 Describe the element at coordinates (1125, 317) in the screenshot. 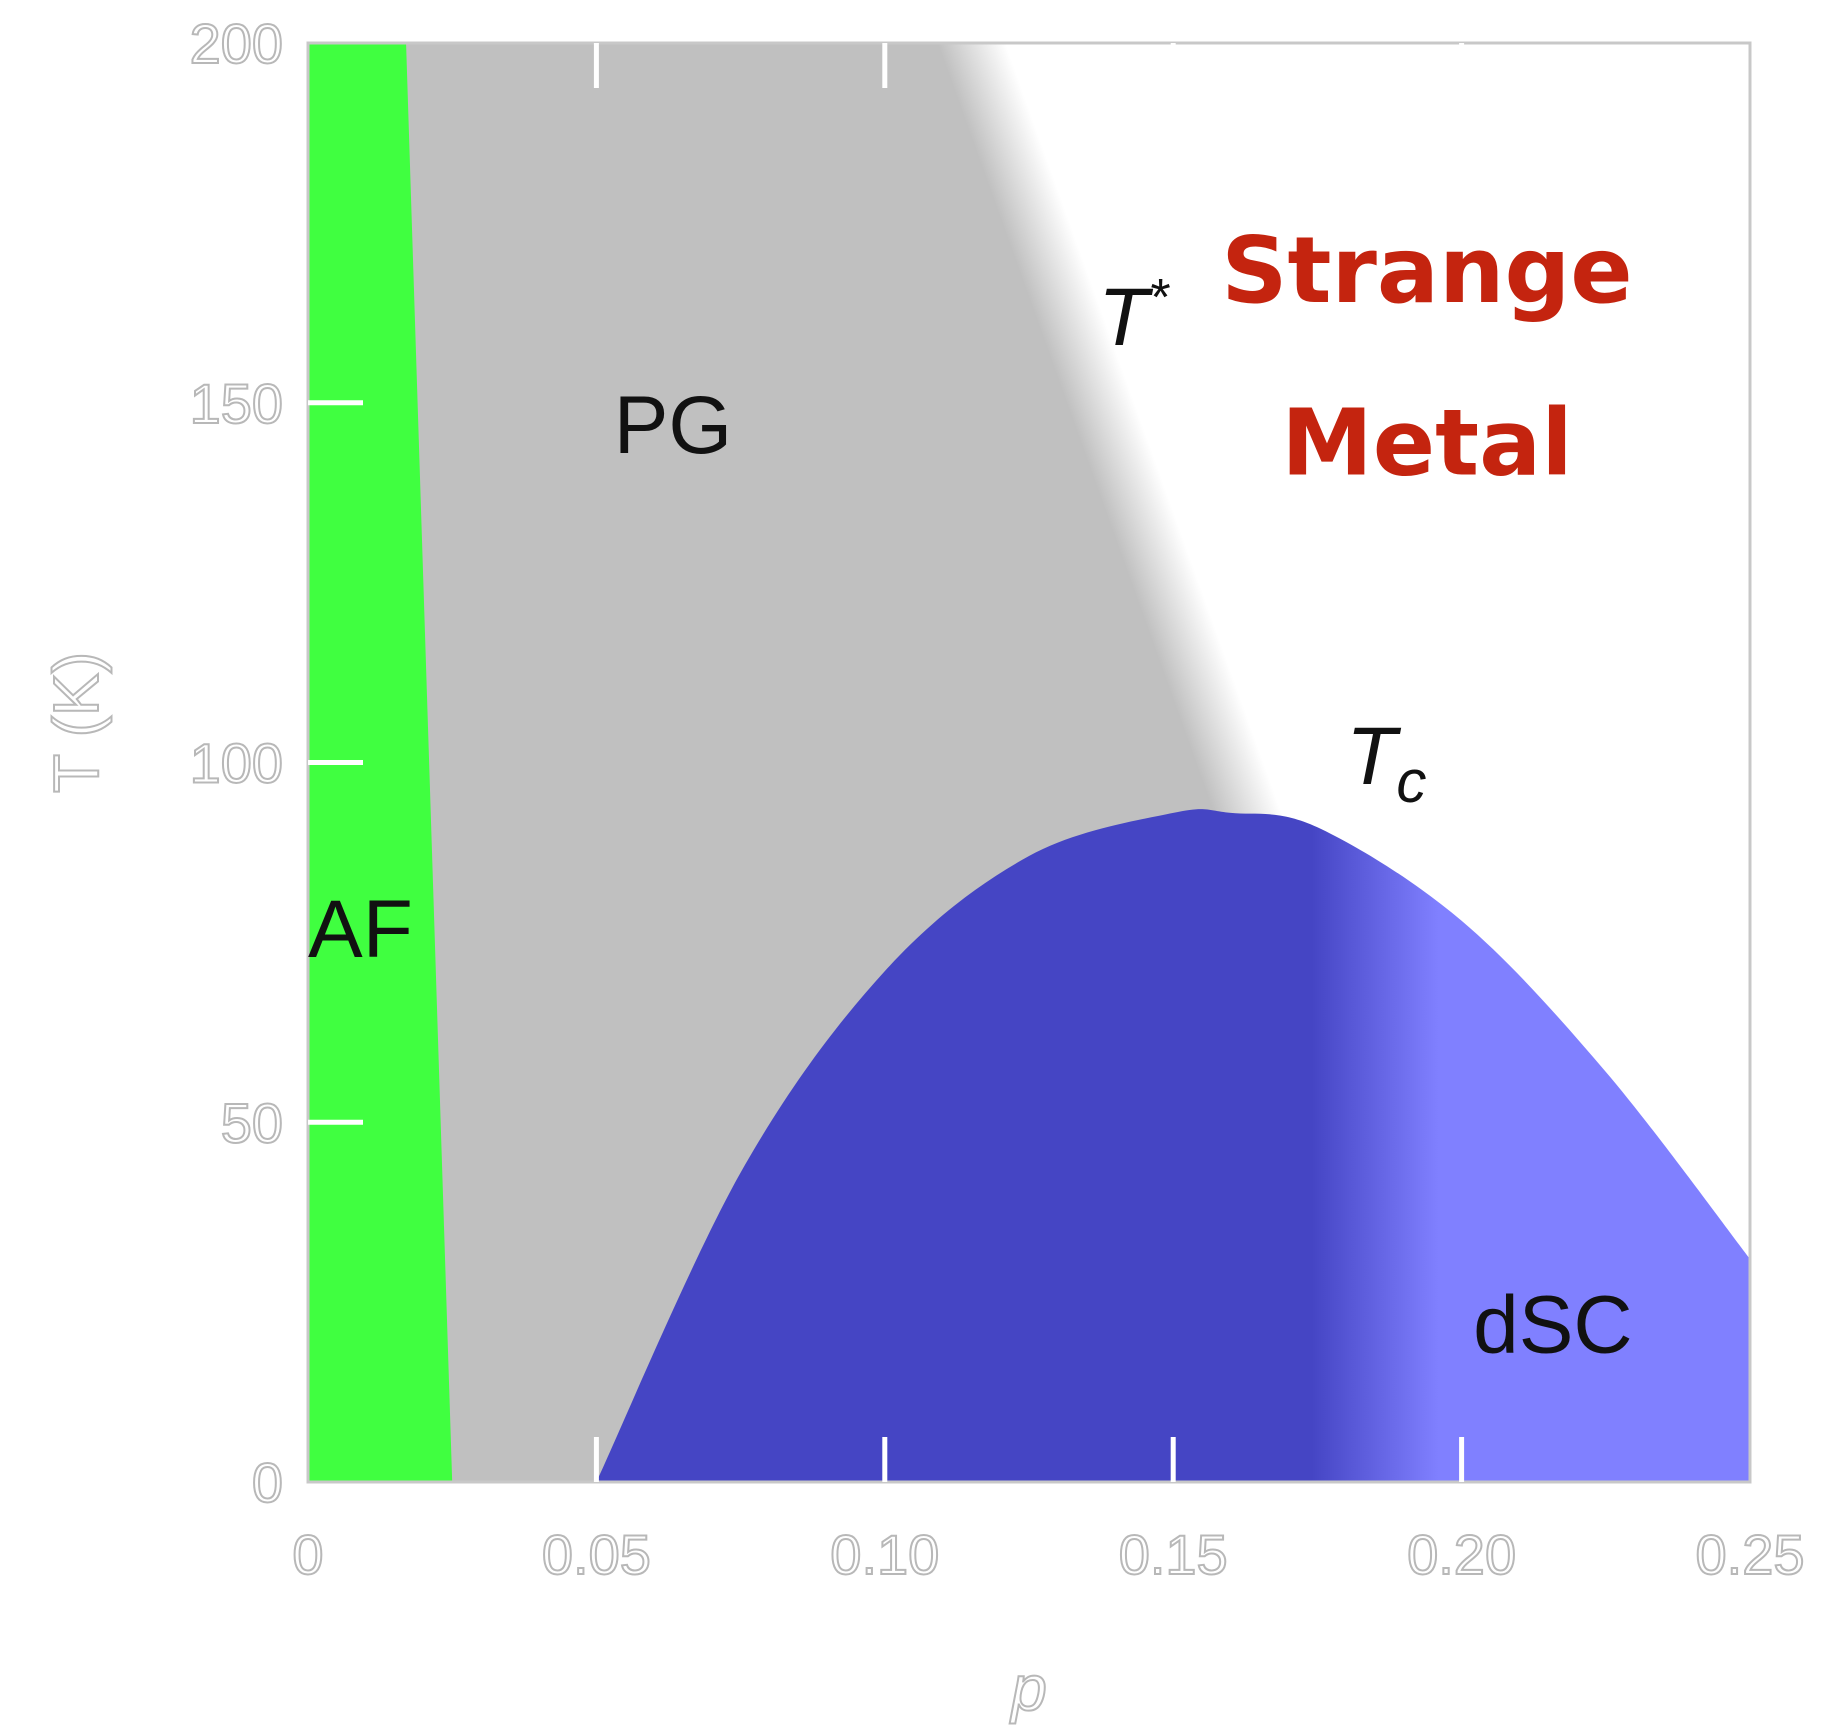

I see `t-star-letter: T` at that location.